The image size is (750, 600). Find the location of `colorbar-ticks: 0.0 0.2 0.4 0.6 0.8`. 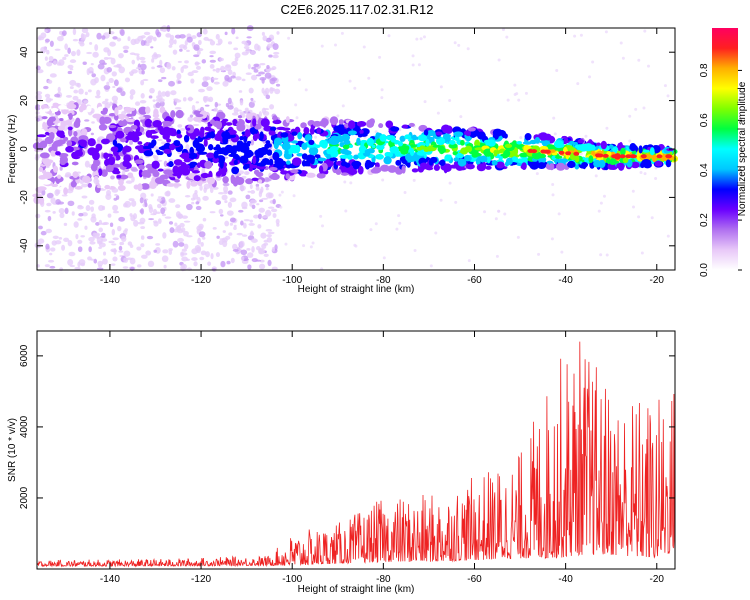

colorbar-ticks: 0.0 0.2 0.4 0.6 0.8 is located at coordinates (720, 170).